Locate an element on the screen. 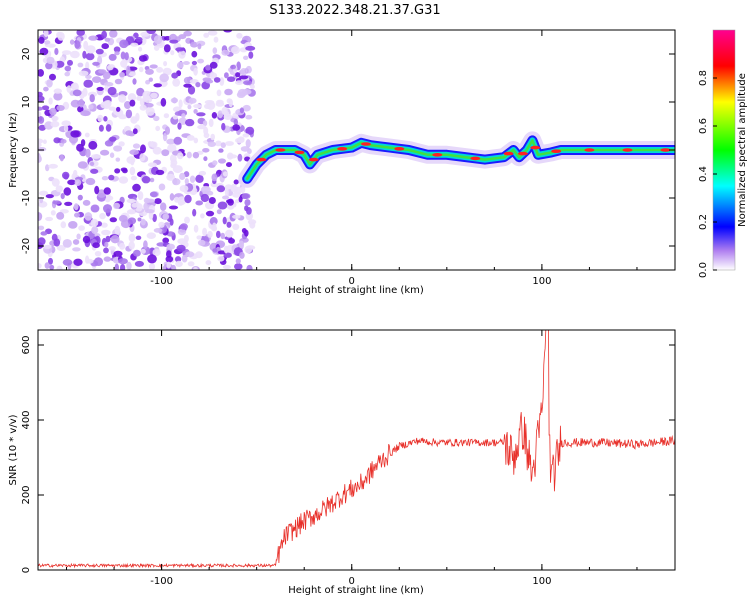 The image size is (750, 600). y-tick-label: 200 is located at coordinates (26, 494).